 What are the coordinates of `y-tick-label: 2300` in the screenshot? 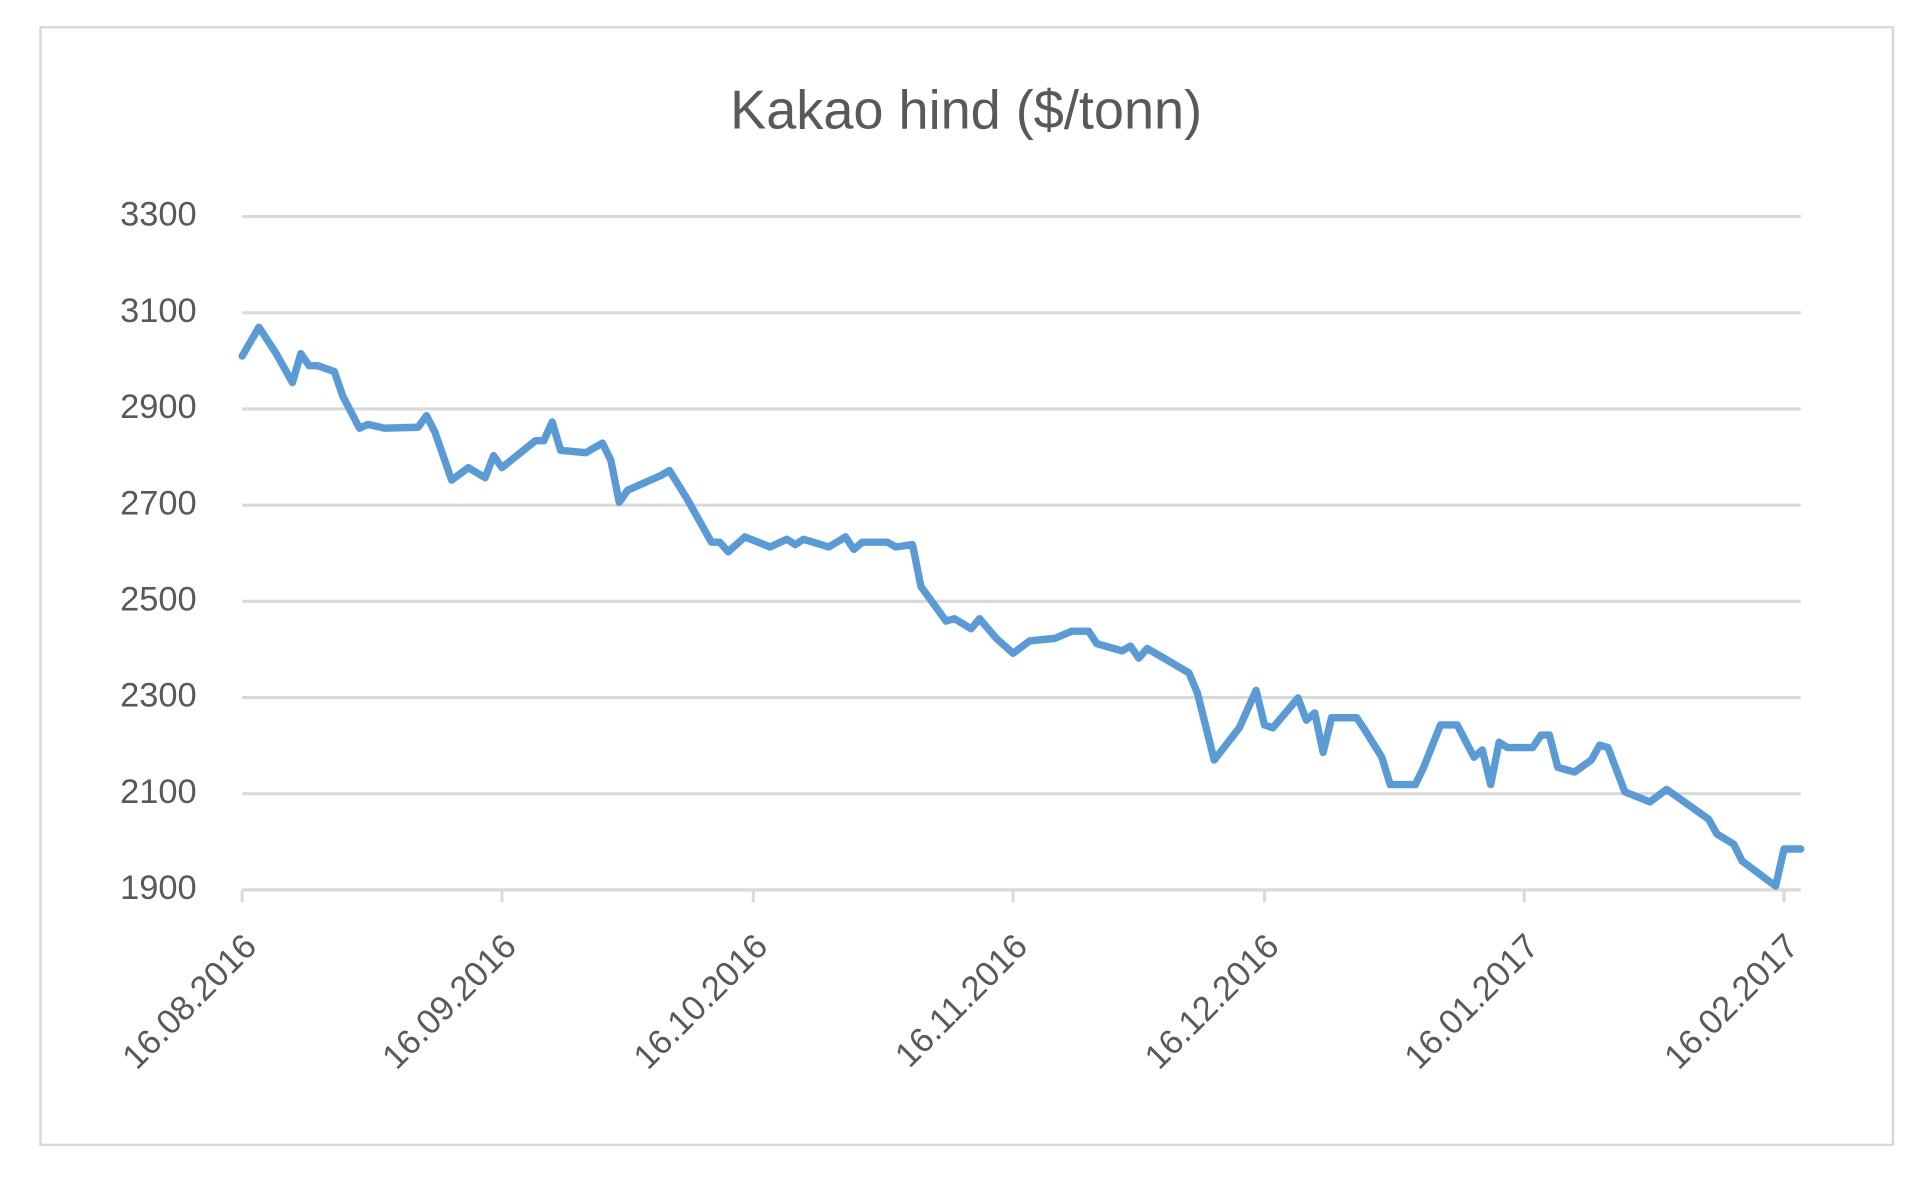 It's located at (158, 696).